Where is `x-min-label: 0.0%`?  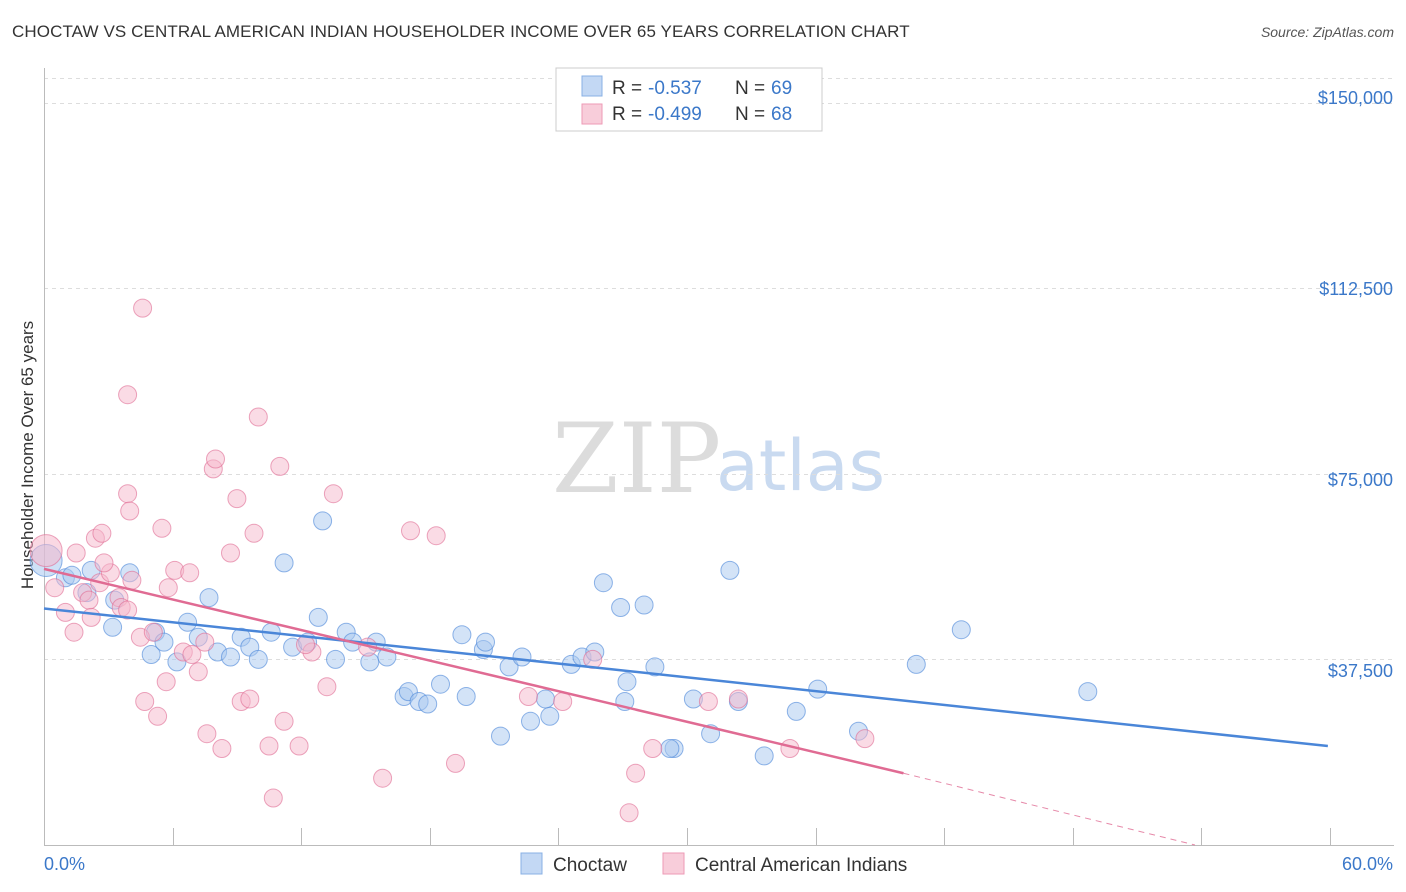 x-min-label: 0.0% is located at coordinates (64, 864).